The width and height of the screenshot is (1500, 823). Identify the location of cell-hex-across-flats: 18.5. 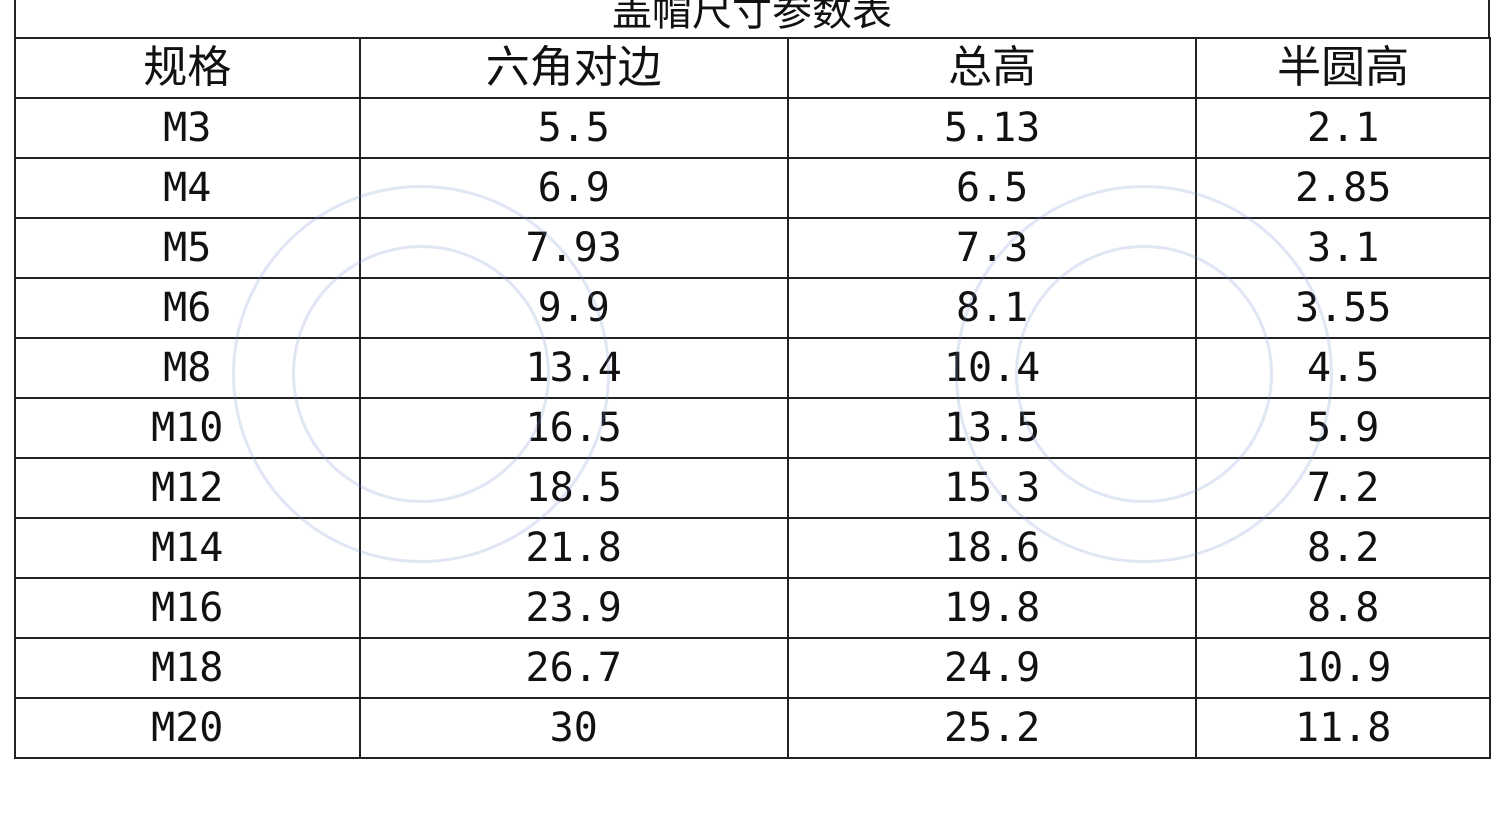
(573, 488).